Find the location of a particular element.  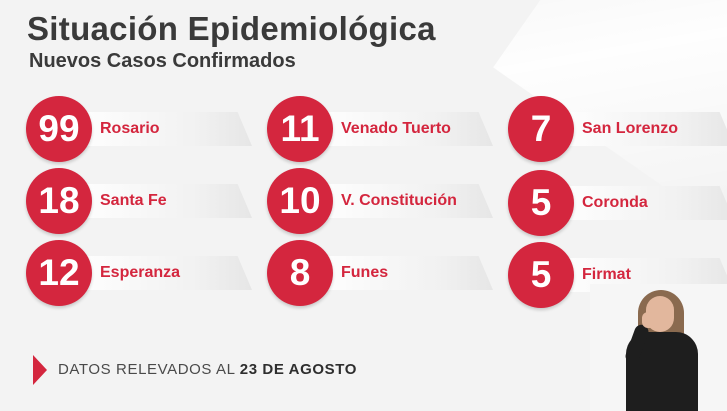

city-label: Santa Fe is located at coordinates (133, 200).